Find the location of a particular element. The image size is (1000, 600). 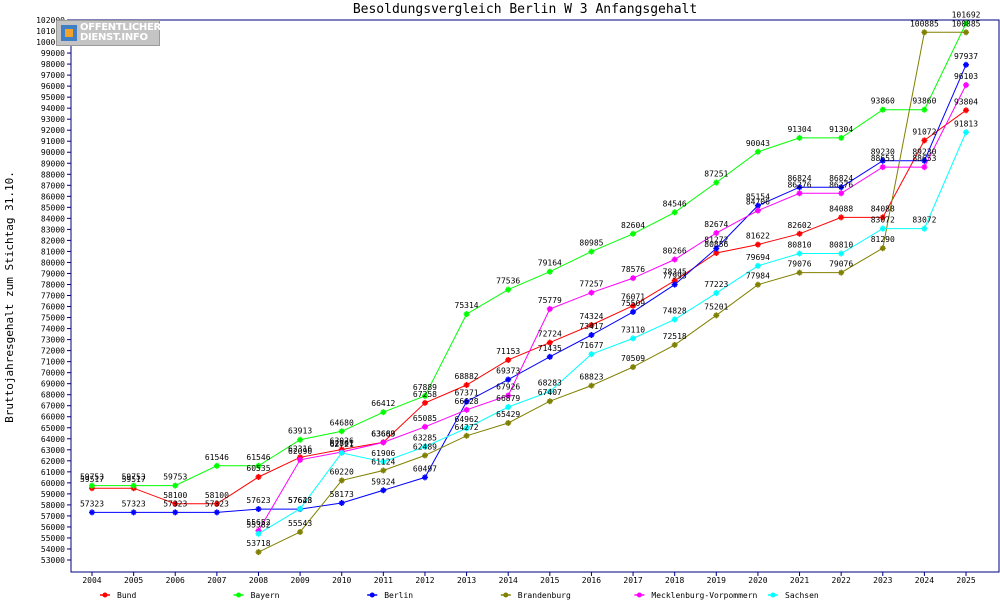

data-label-bund: 93804 is located at coordinates (966, 101).